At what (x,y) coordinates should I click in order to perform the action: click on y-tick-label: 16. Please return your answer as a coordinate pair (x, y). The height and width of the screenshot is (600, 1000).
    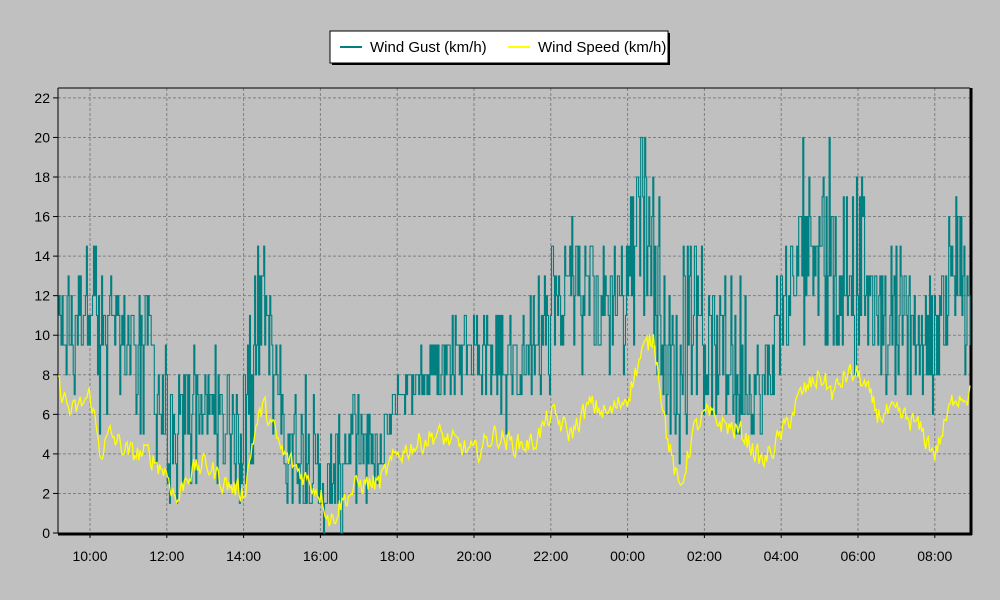
    Looking at the image, I should click on (42, 217).